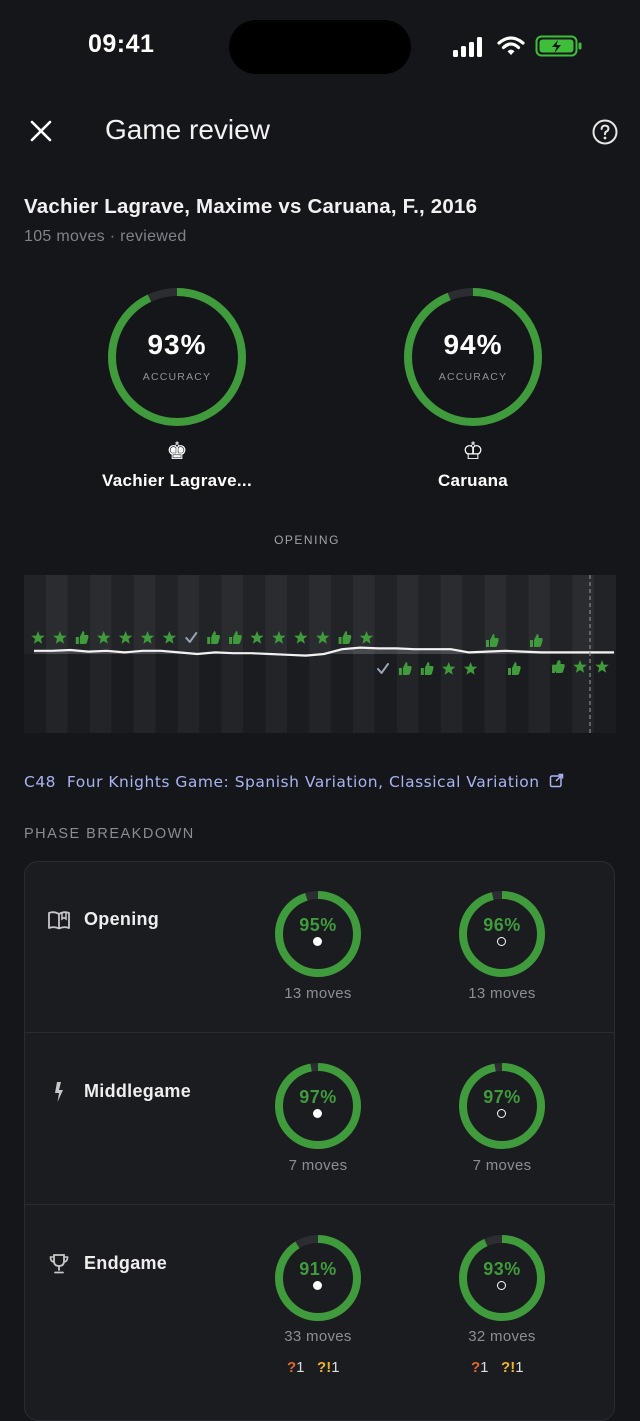 This screenshot has height=1421, width=640. I want to click on opening-black-moves: 13 moves, so click(502, 993).